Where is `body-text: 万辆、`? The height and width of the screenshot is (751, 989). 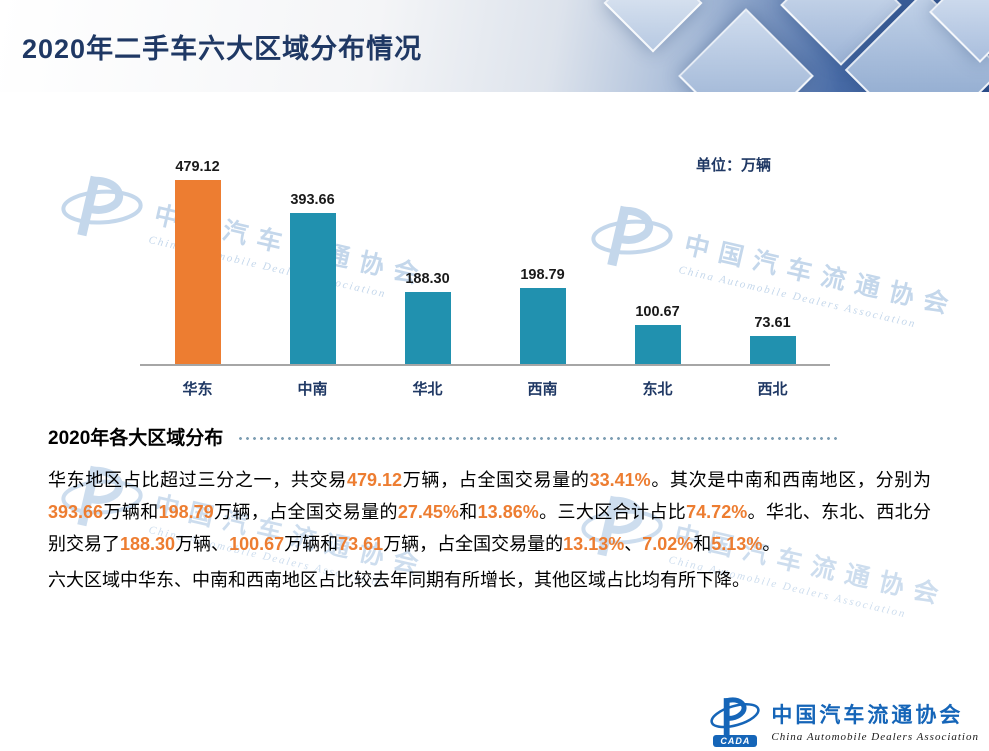 body-text: 万辆、 is located at coordinates (202, 544).